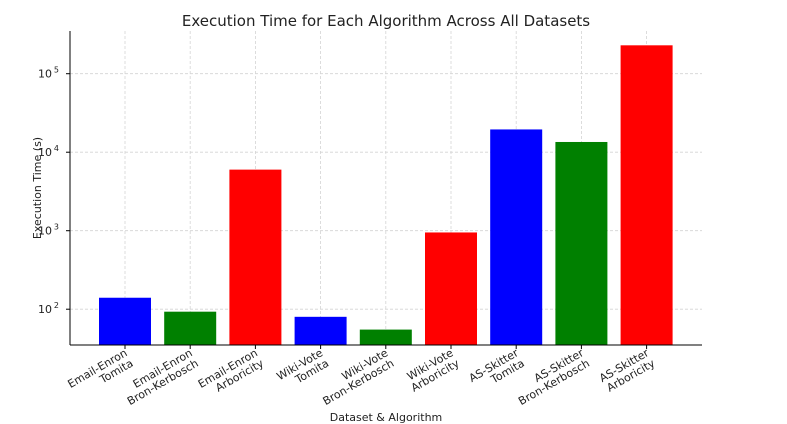 The image size is (787, 424). I want to click on y-tick-exponent: 3, so click(56, 227).